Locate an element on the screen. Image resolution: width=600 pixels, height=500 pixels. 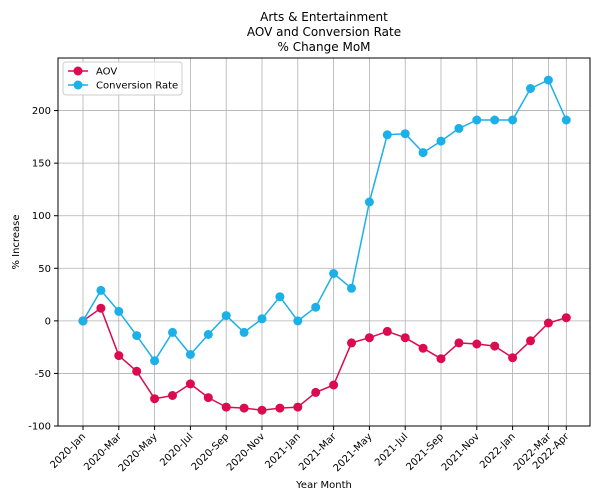
y-tick-label: 100 is located at coordinates (41, 216).